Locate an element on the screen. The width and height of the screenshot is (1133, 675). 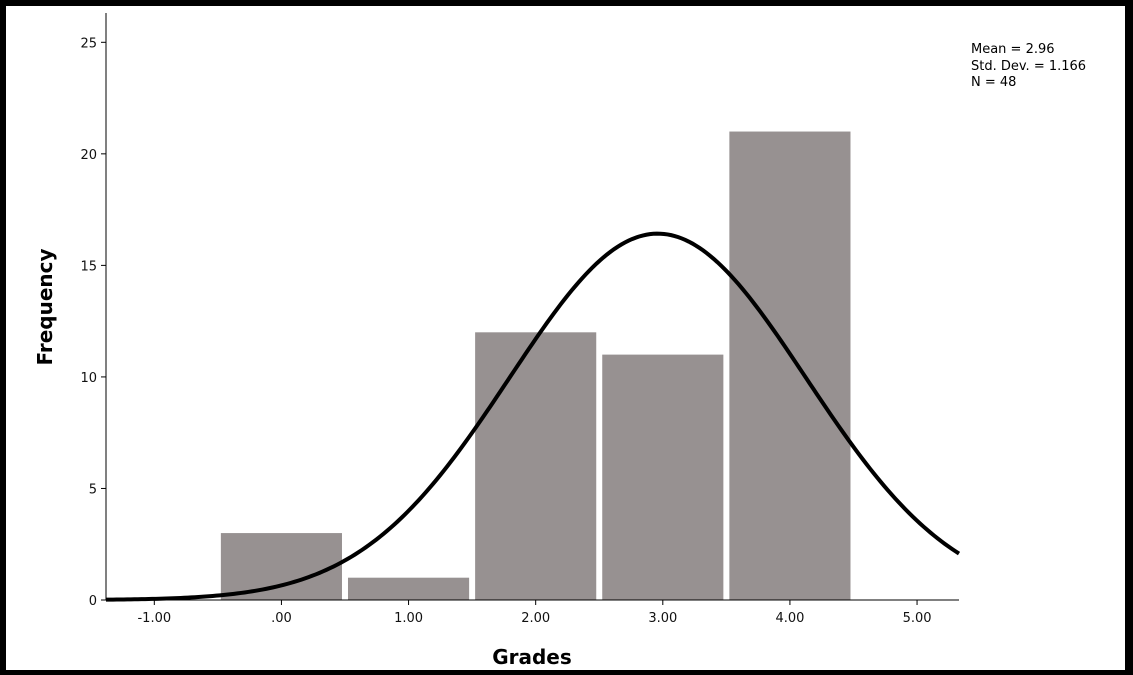
x-tick-label: 5.00 is located at coordinates (917, 618).